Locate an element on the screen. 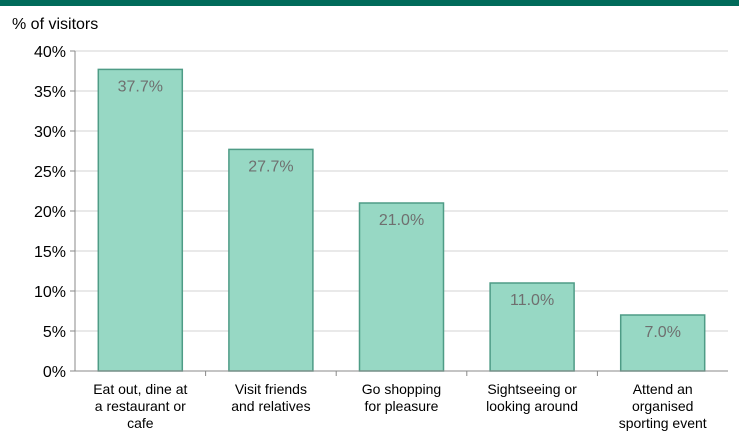  y-tick-label: 30% is located at coordinates (50, 132).